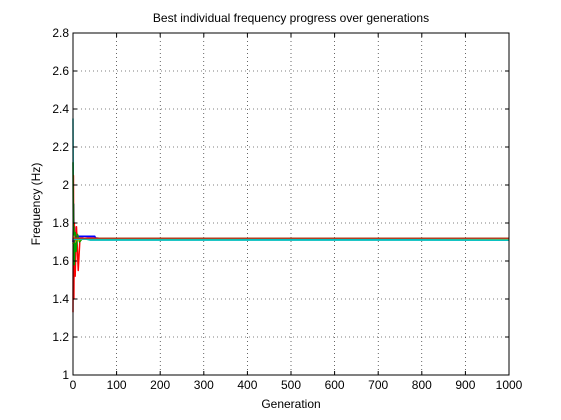 The height and width of the screenshot is (420, 561). What do you see at coordinates (422, 385) in the screenshot?
I see `x-tick-label: 800` at bounding box center [422, 385].